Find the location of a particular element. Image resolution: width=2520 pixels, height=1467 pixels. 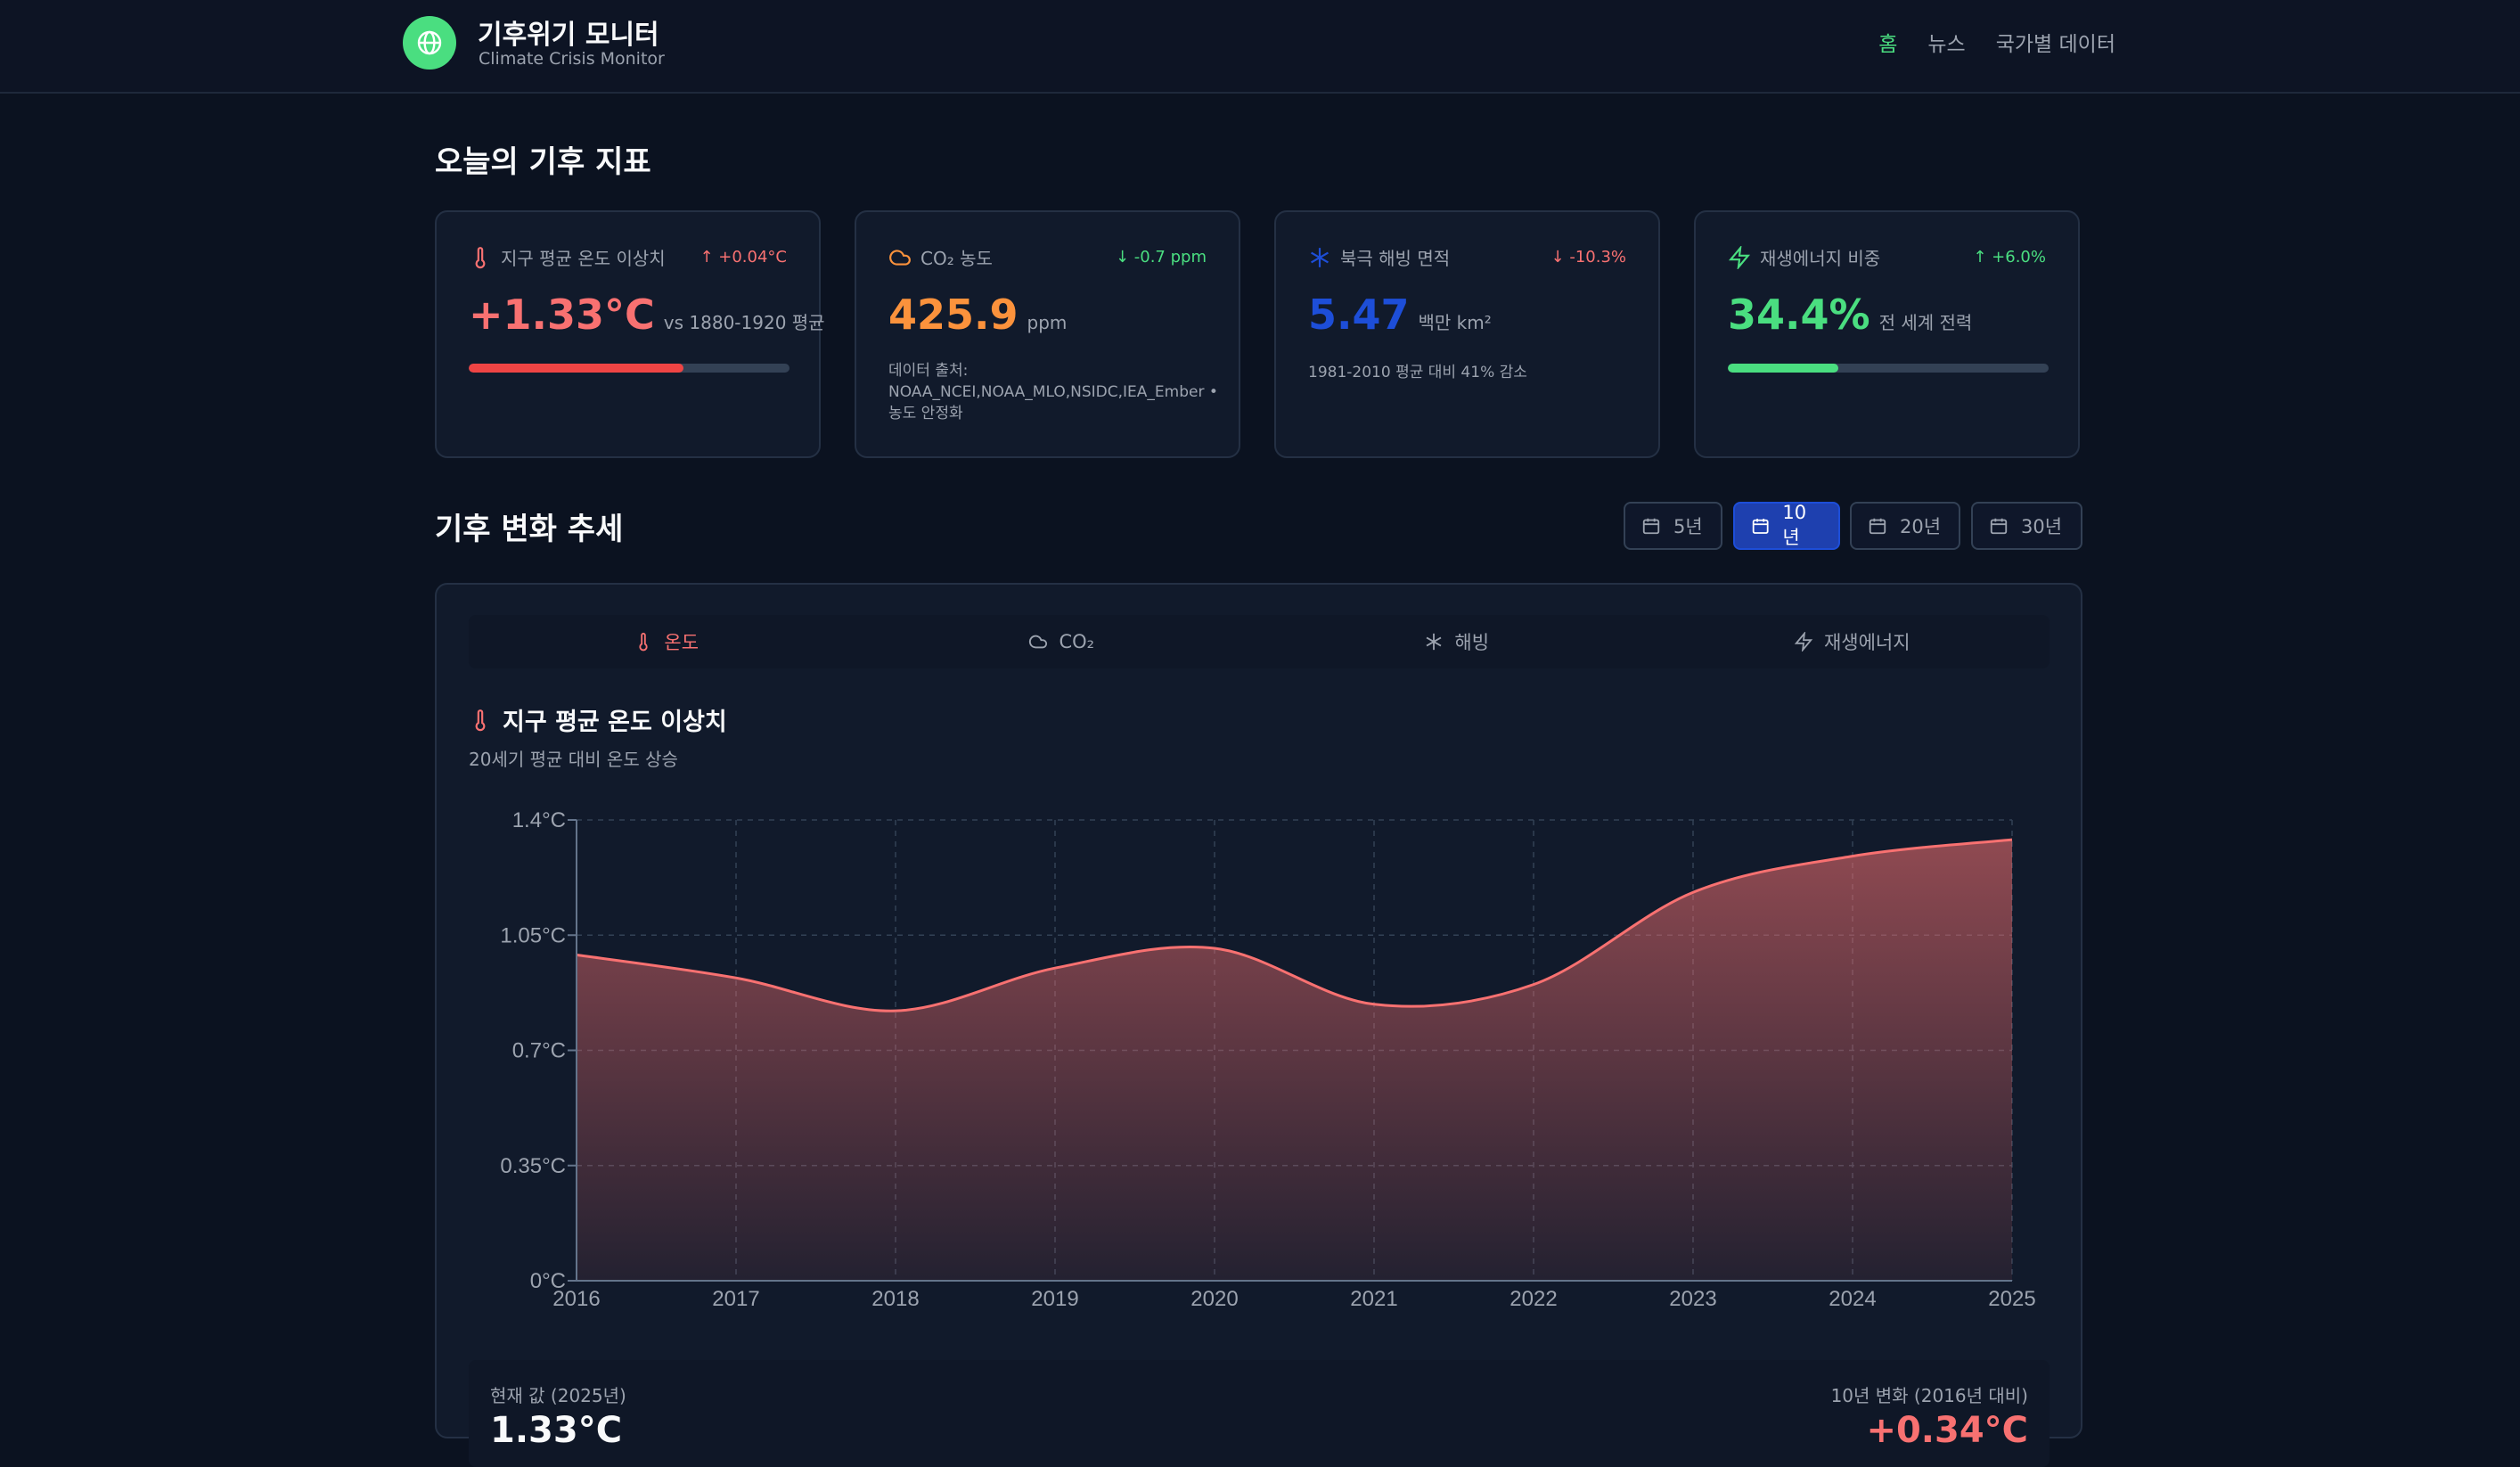

current-value: 1.33°C is located at coordinates (556, 1430).